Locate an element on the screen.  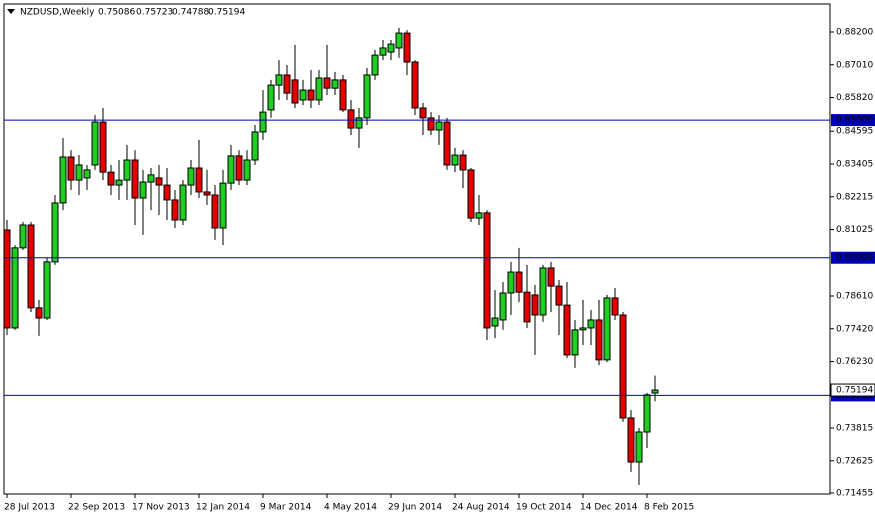
low-value: 0.74788 is located at coordinates (190, 13).